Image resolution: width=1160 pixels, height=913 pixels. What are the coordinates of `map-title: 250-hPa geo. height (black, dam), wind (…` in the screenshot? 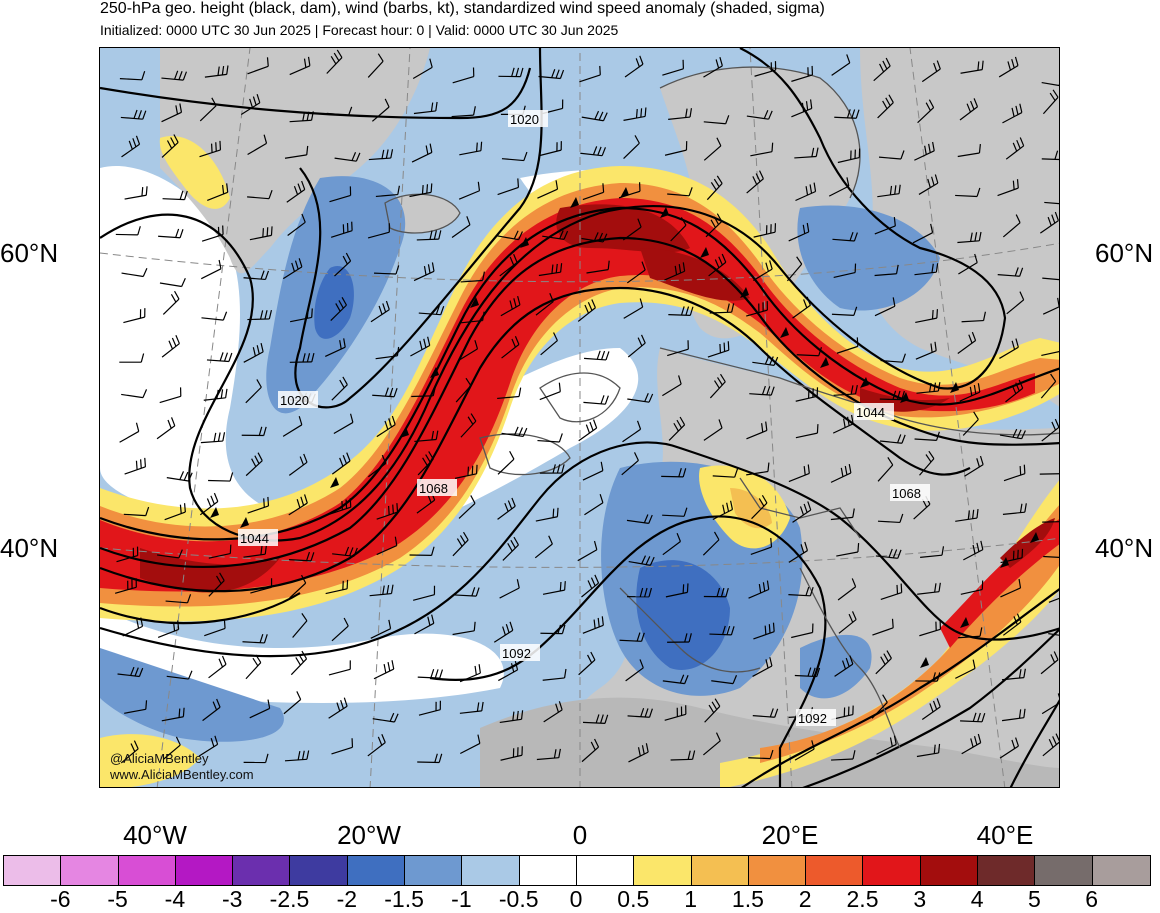 It's located at (462, 9).